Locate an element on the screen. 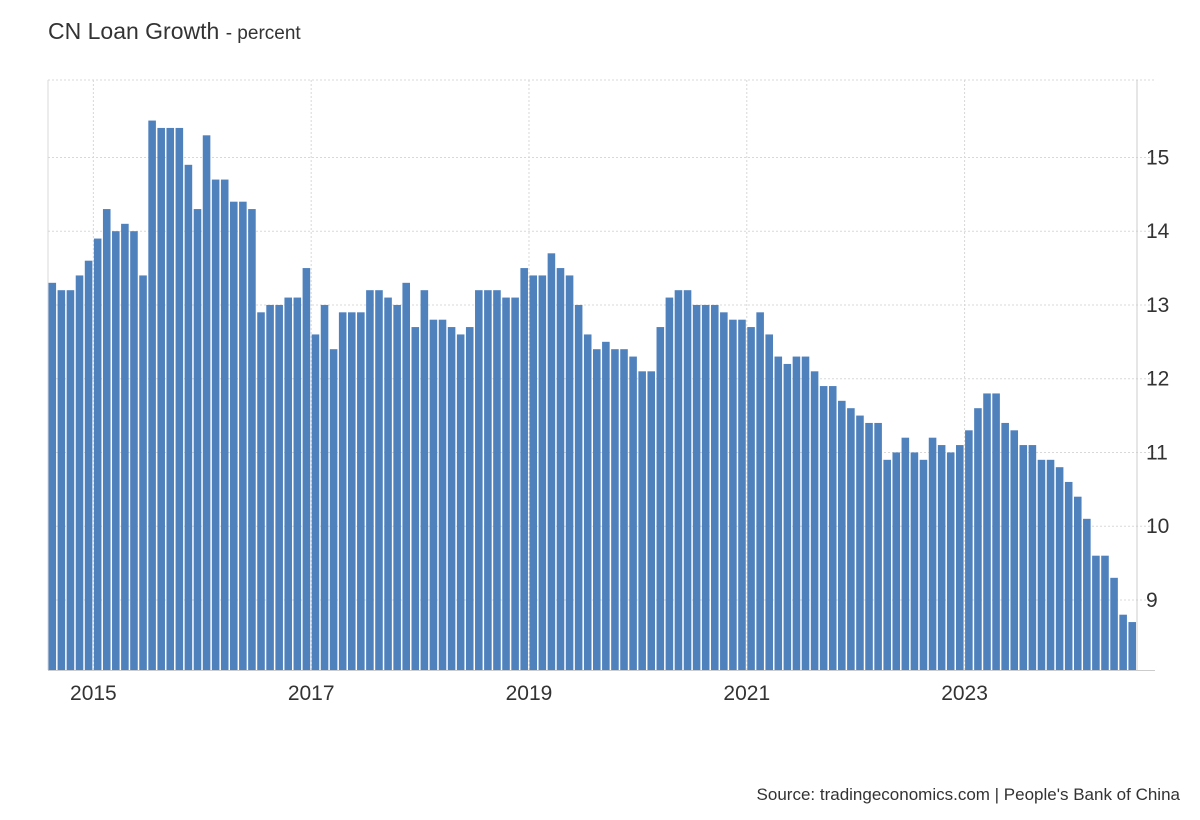 This screenshot has height=820, width=1200. x-tick-label: 2021 is located at coordinates (746, 693).